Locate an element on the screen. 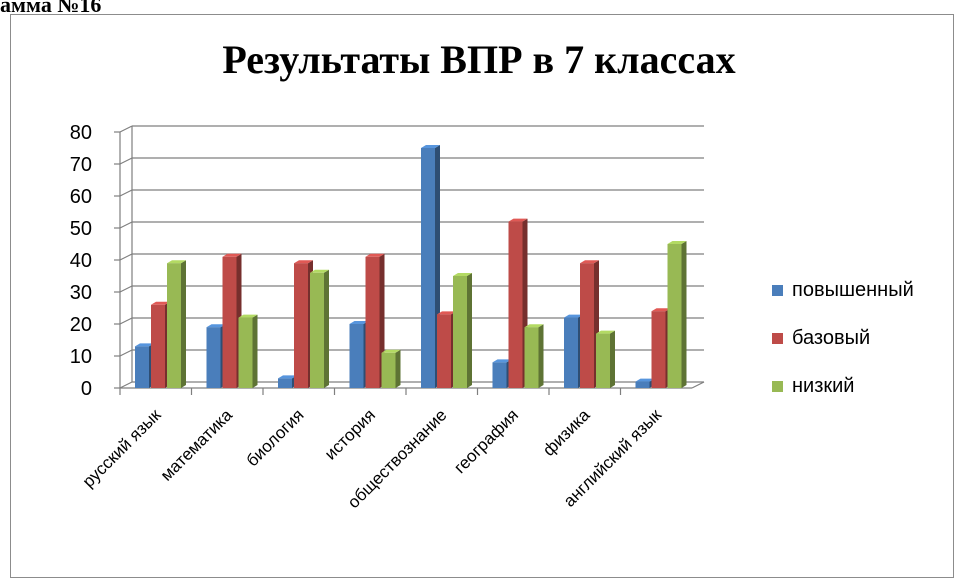 The width and height of the screenshot is (958, 581). bar-низкий-математика is located at coordinates (248, 351).